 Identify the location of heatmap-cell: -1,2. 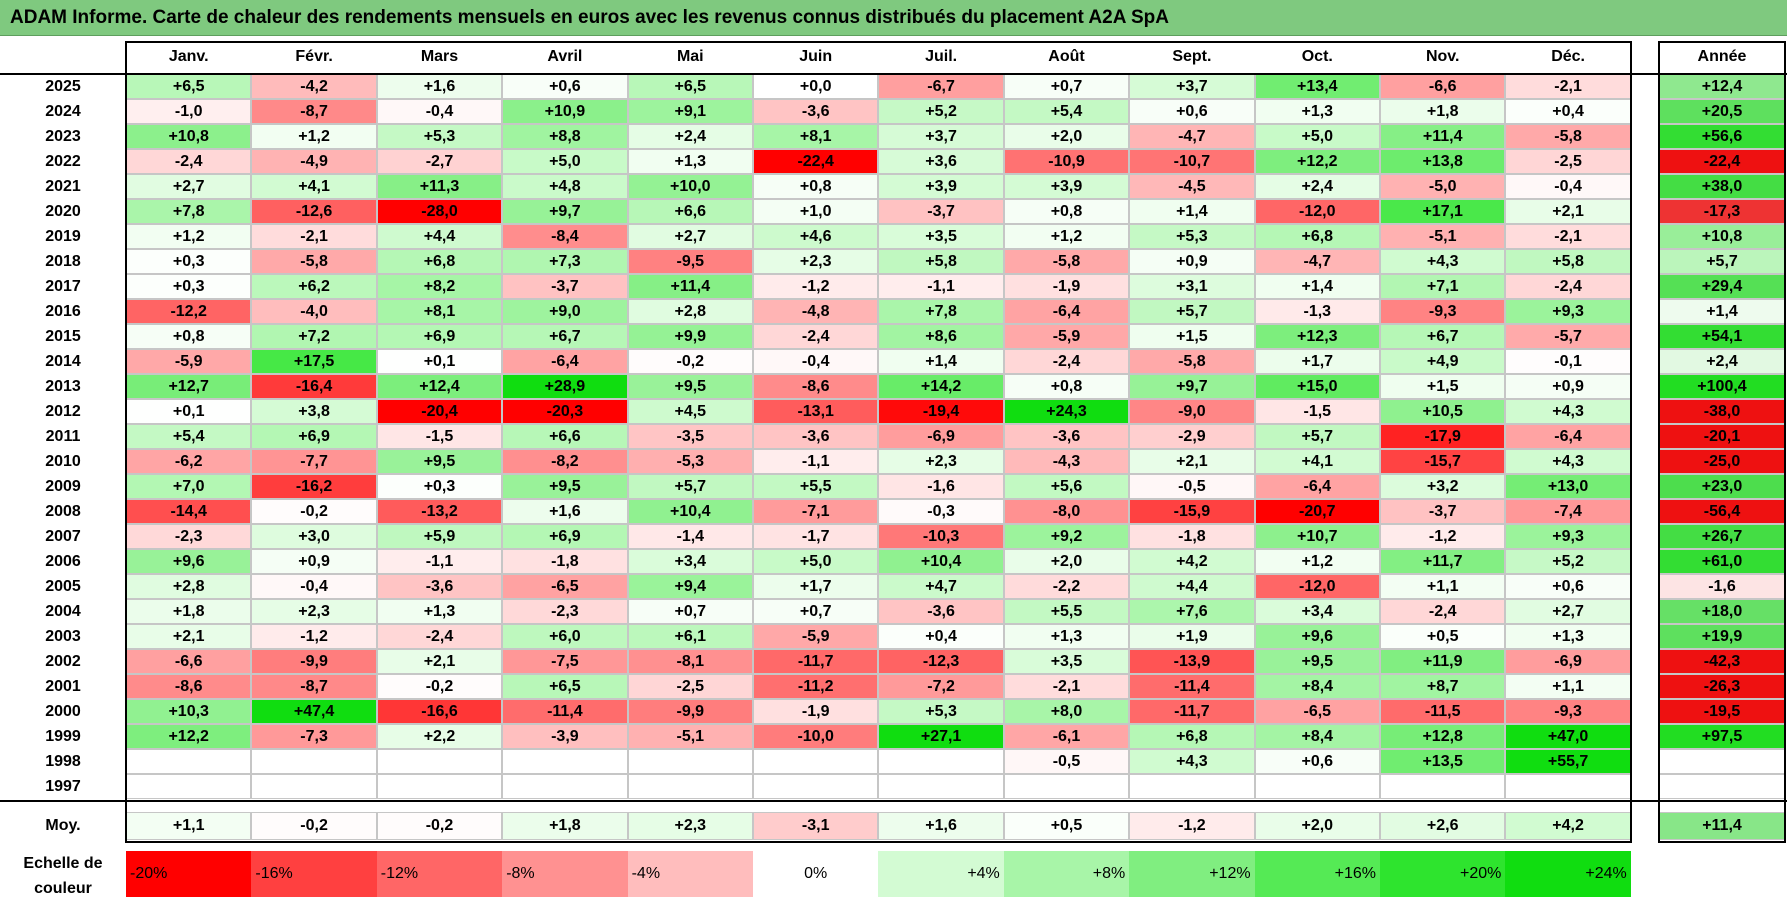
(314, 636).